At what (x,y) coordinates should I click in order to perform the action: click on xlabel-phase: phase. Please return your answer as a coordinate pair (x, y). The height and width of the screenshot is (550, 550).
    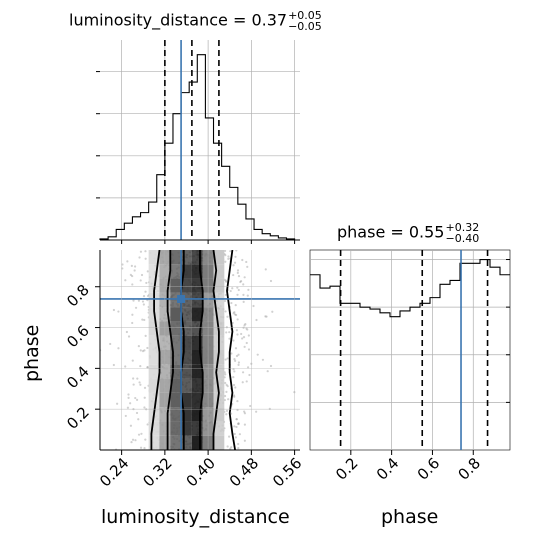
    Looking at the image, I should click on (410, 517).